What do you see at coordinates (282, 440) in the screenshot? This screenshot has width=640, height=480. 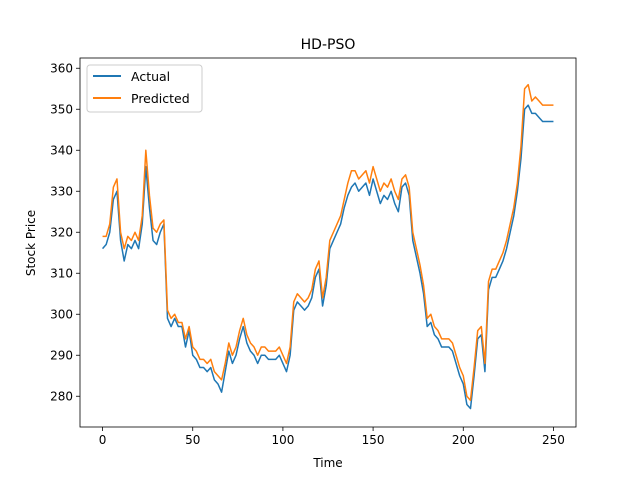 I see `x-tick-label: 100` at bounding box center [282, 440].